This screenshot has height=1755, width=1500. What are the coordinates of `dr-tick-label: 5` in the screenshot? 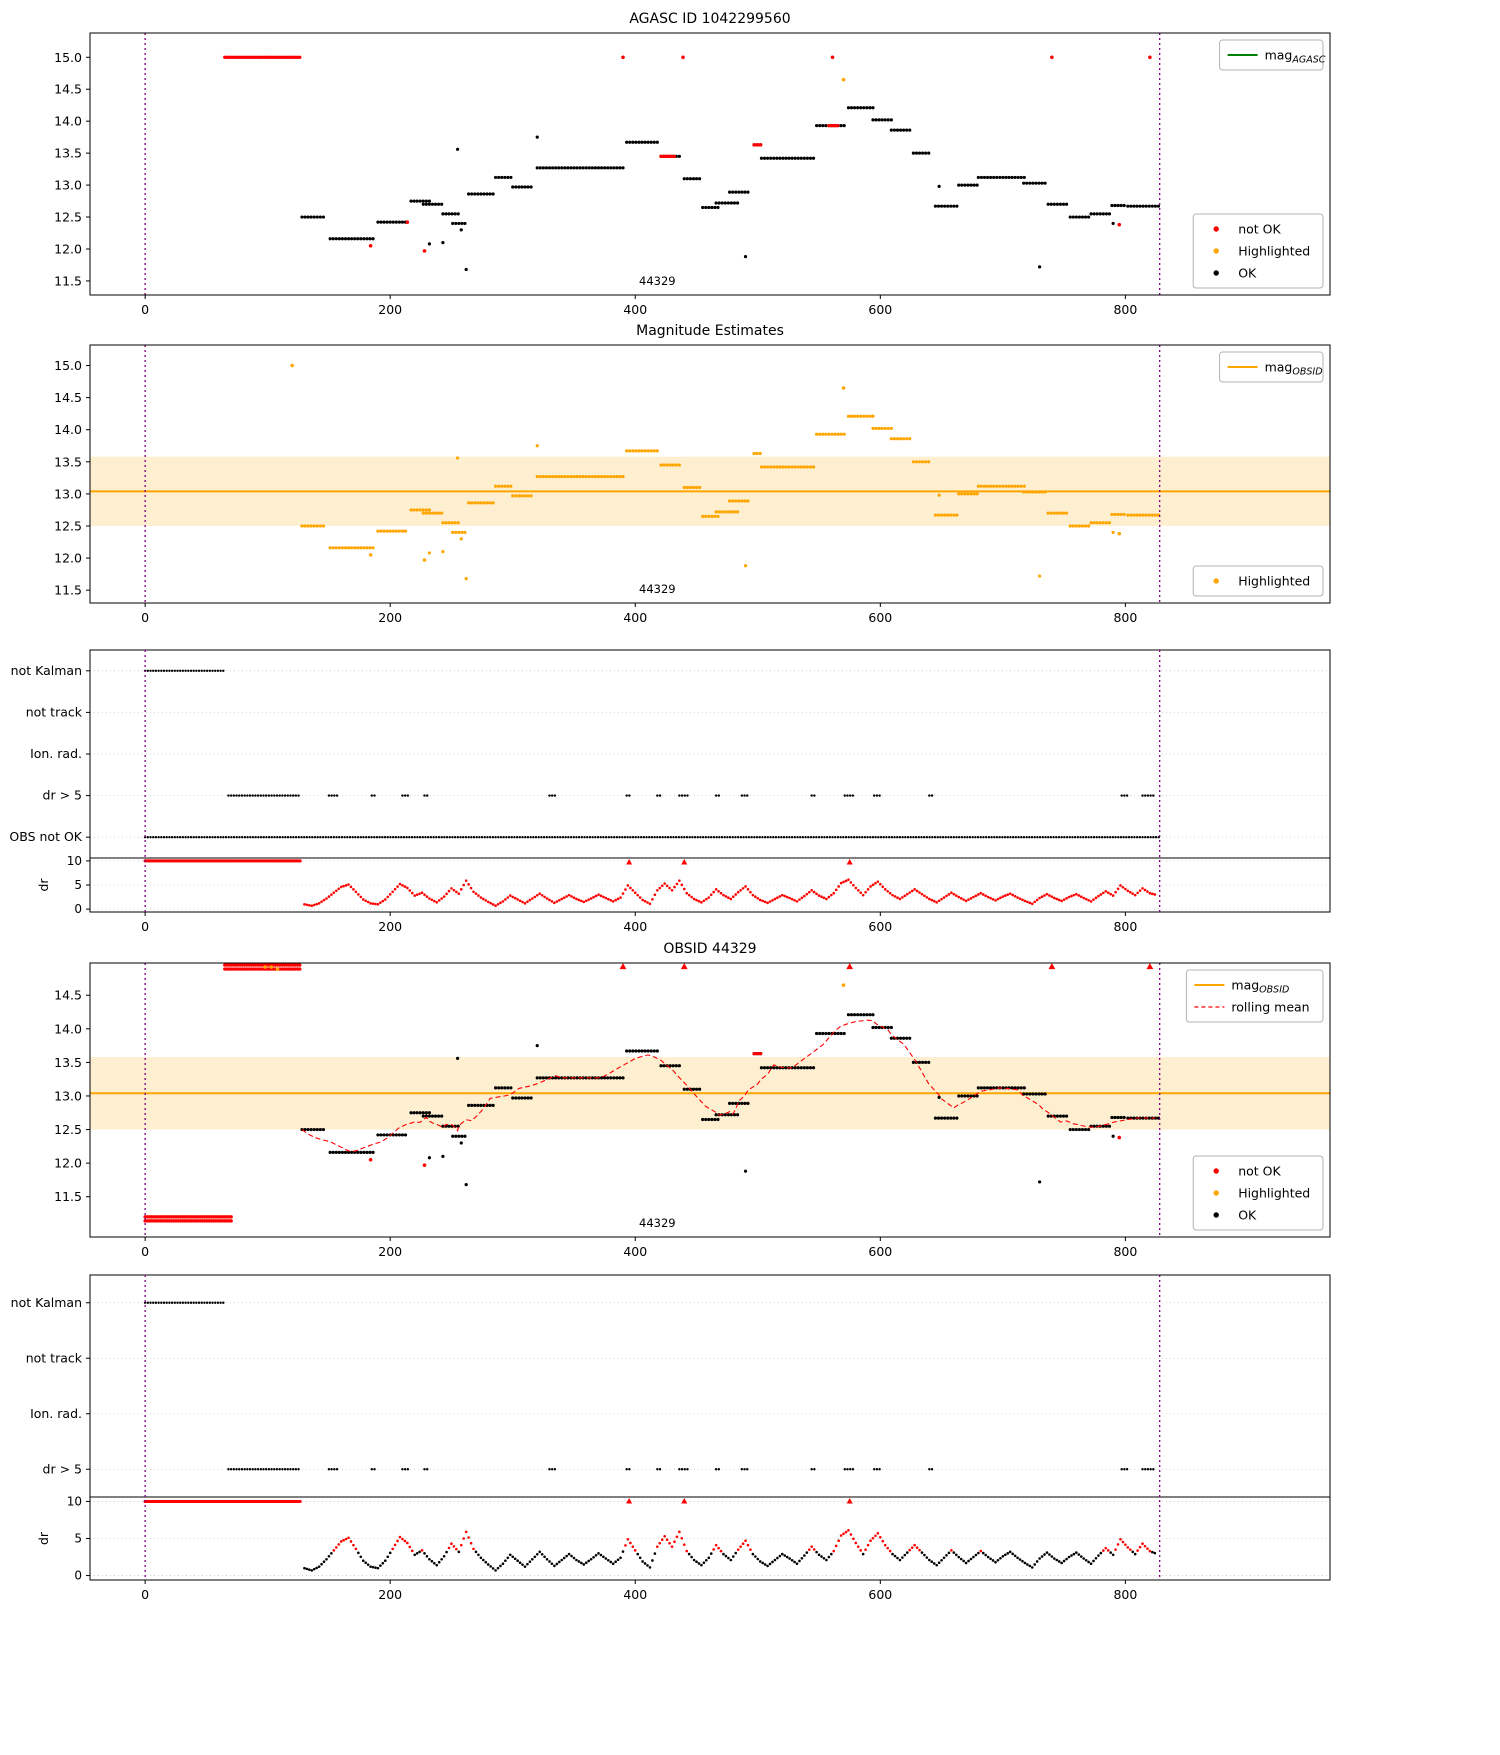 It's located at (78, 885).